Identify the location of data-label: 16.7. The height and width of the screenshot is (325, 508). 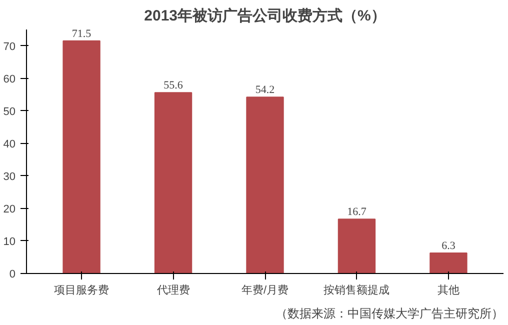
(357, 212).